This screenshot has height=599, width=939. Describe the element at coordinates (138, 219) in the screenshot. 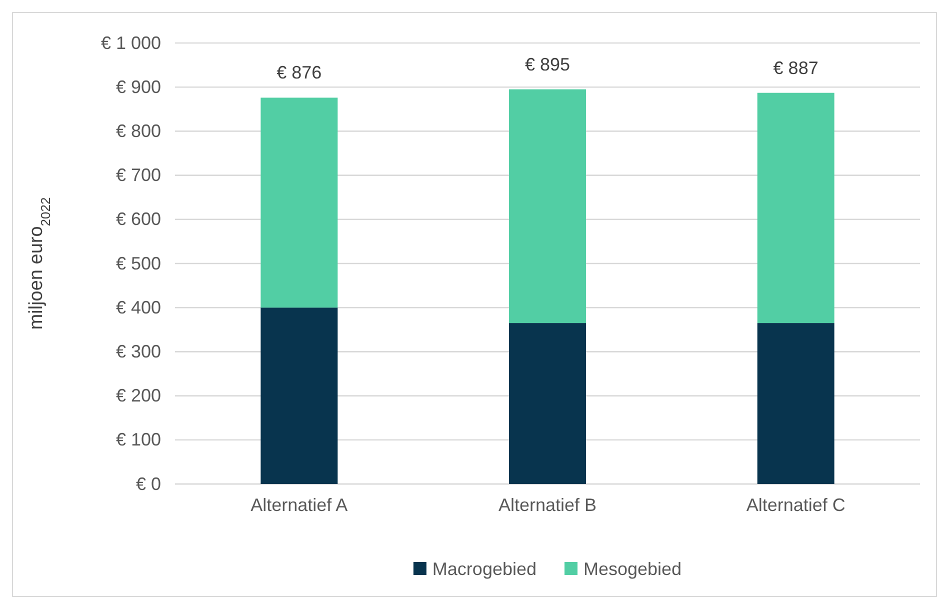

I see `y-tick-label: € 600` at that location.